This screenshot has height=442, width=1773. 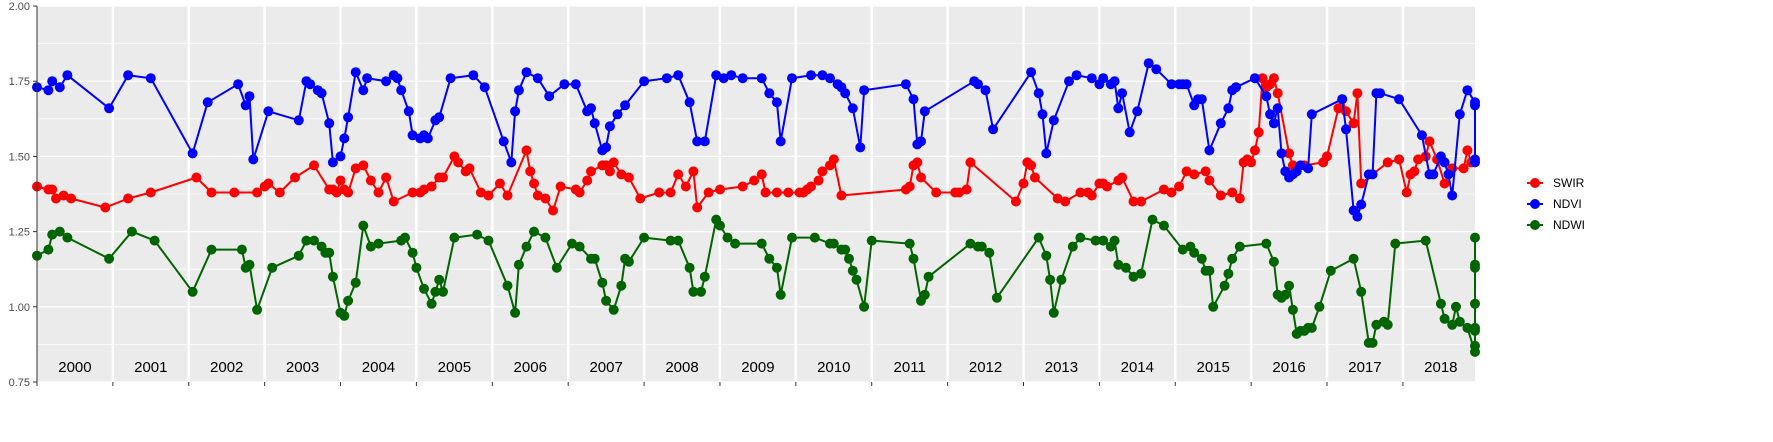 What do you see at coordinates (19, 7) in the screenshot?
I see `y-tick-label: 2.00` at bounding box center [19, 7].